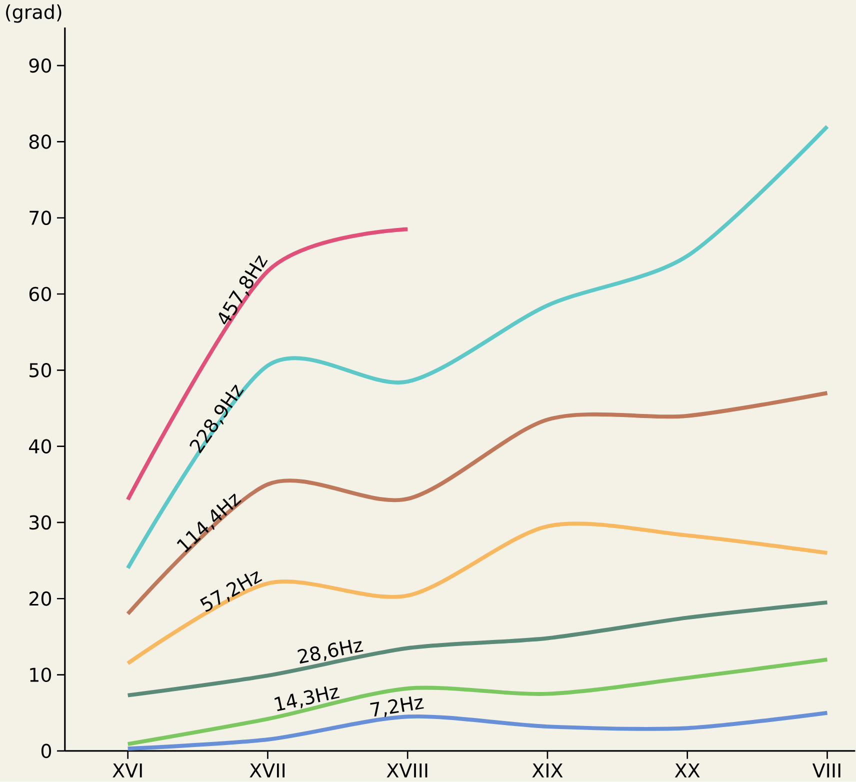 Image resolution: width=856 pixels, height=782 pixels. What do you see at coordinates (41, 522) in the screenshot?
I see `y-tick-label: 30` at bounding box center [41, 522].